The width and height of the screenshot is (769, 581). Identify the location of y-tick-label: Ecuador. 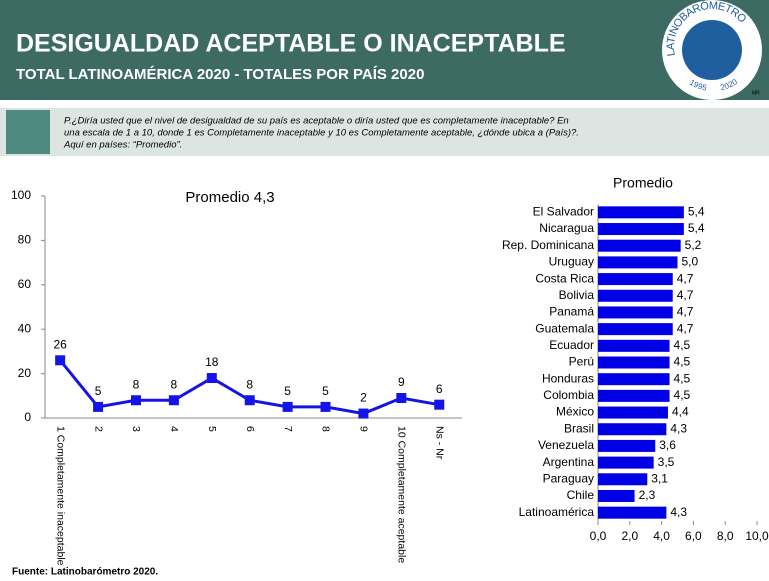
(571, 345).